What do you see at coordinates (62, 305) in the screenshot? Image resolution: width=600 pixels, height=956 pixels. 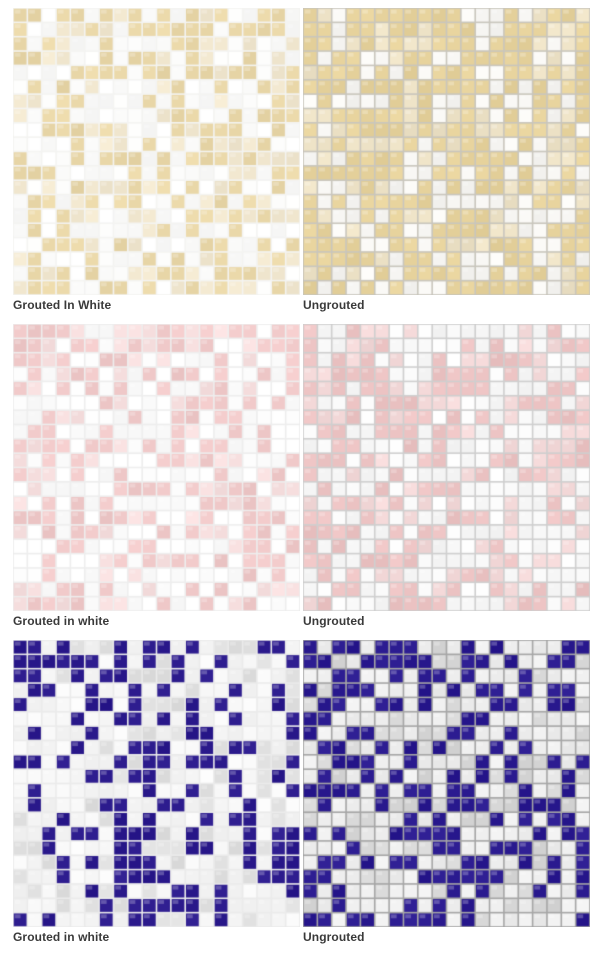 I see `panel-caption: Grouted In White` at bounding box center [62, 305].